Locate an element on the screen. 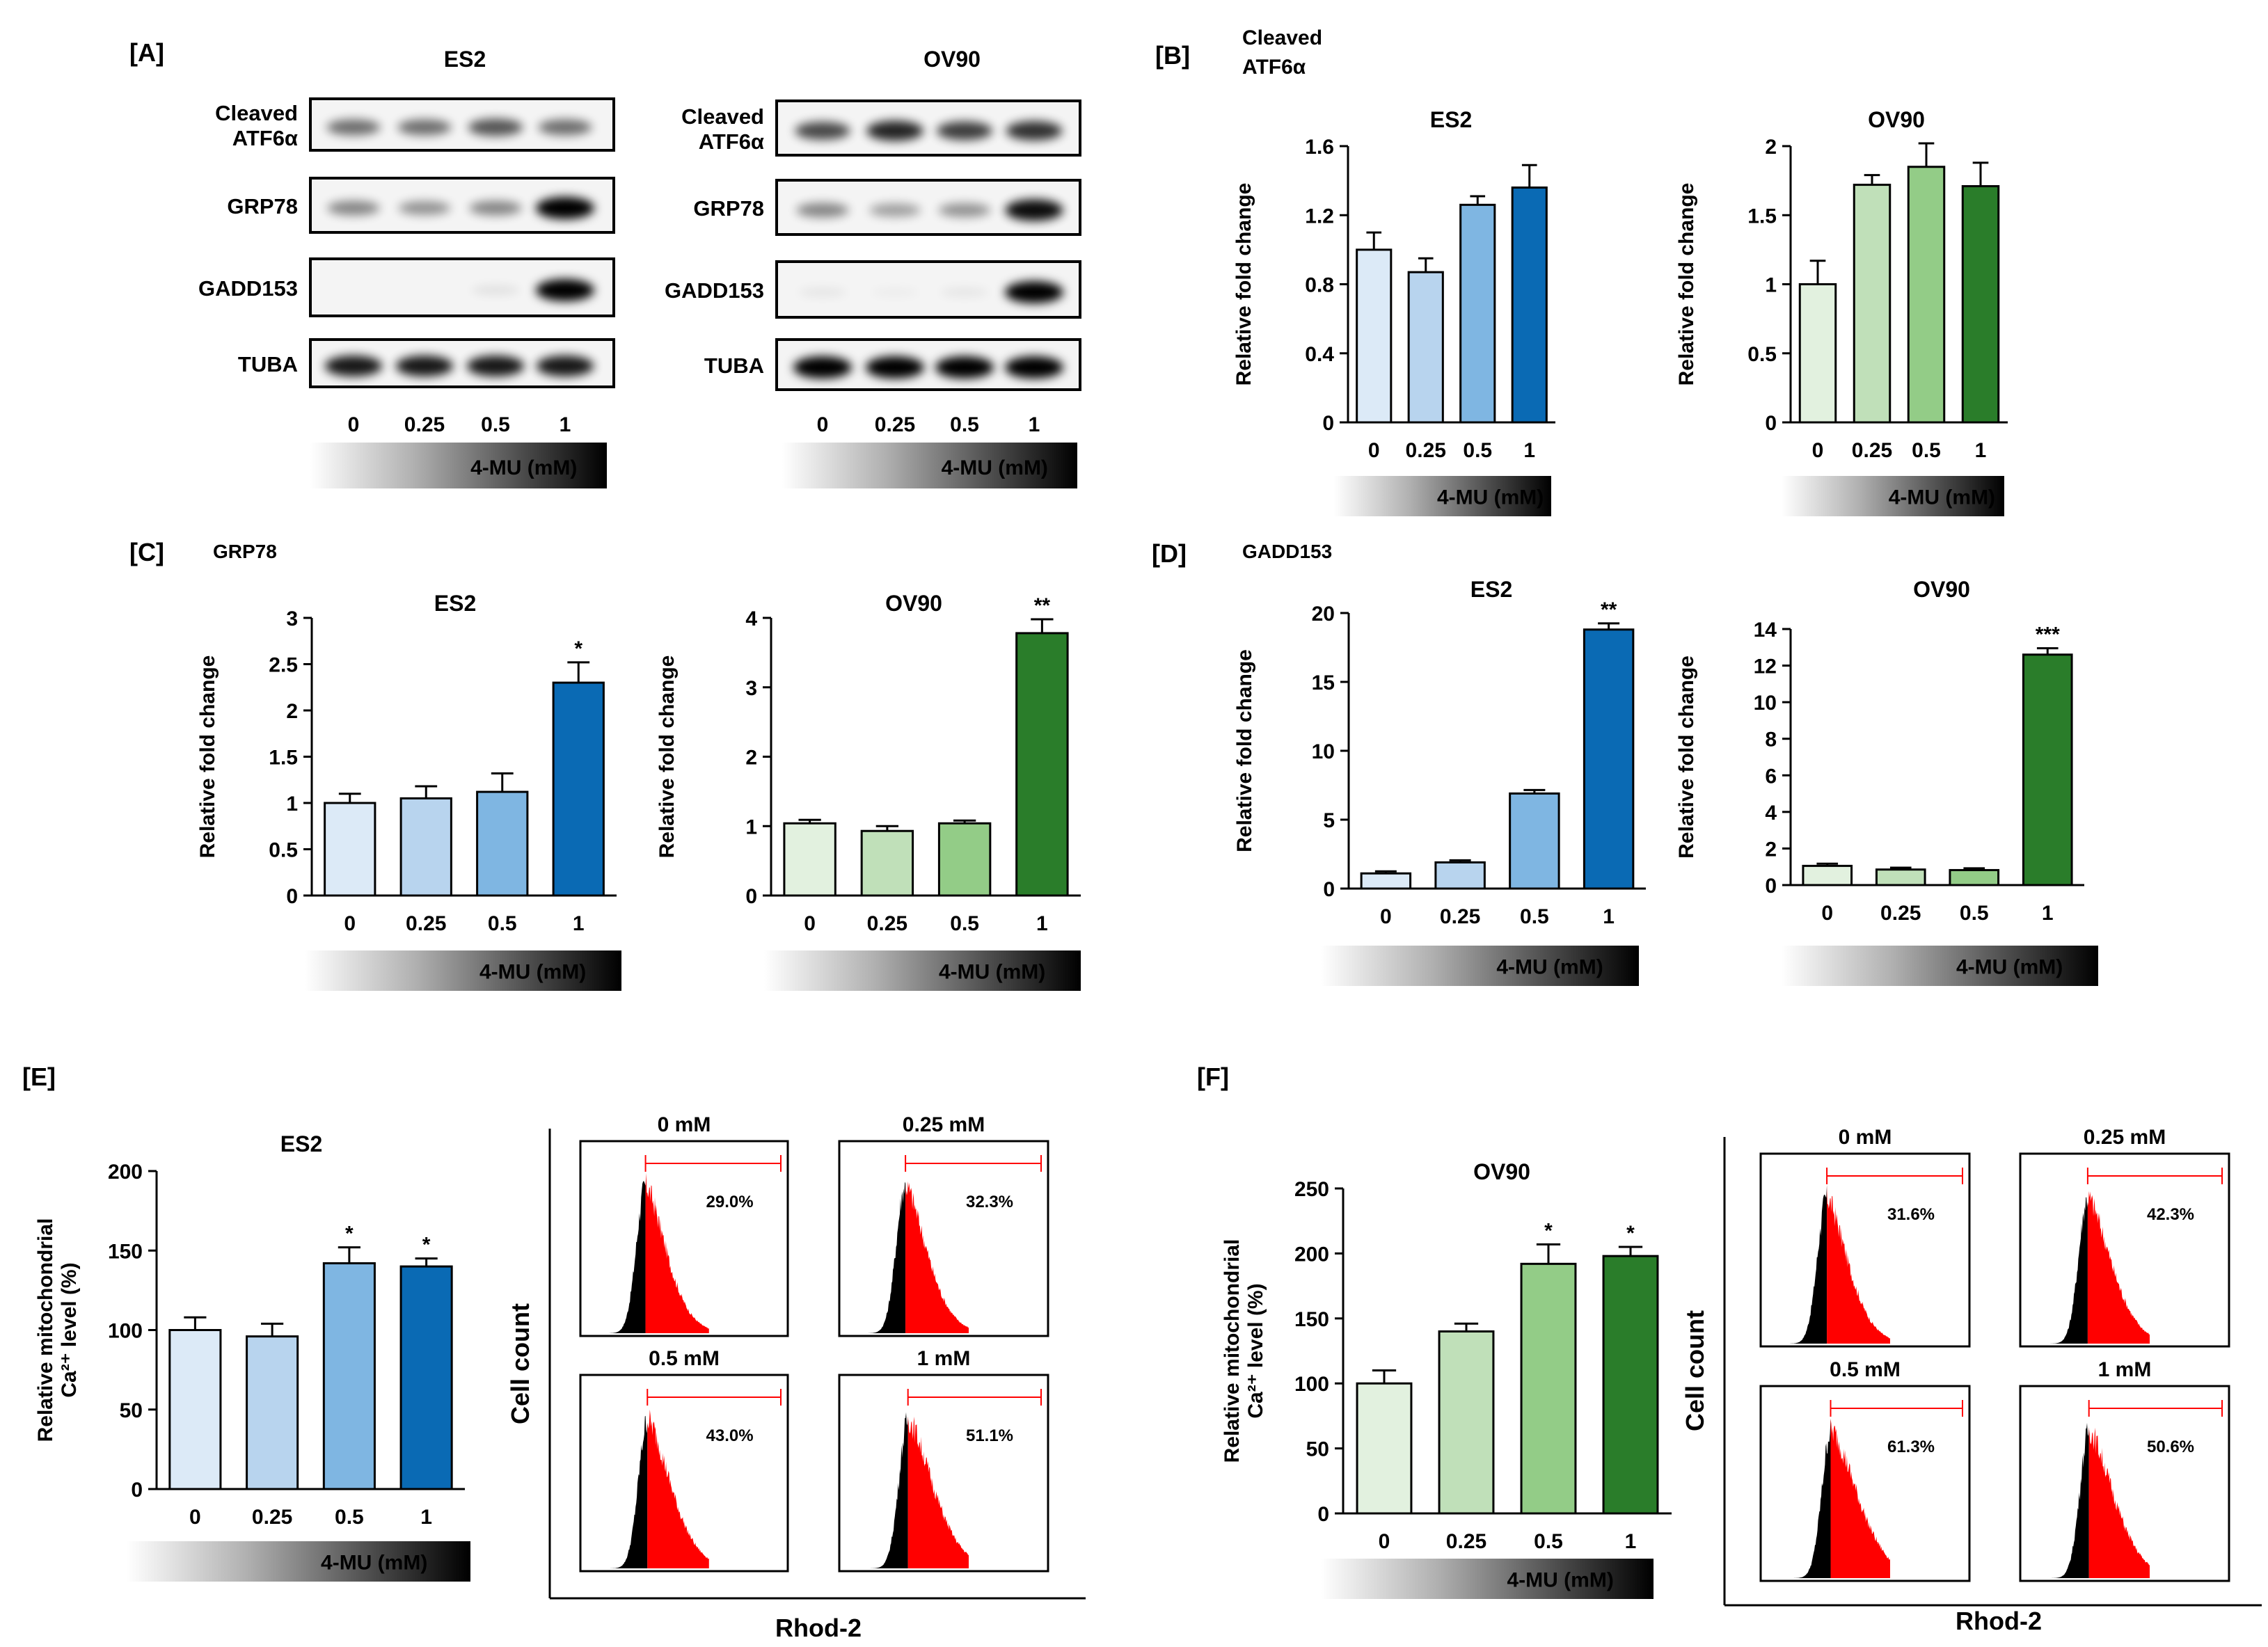  significance-marker: ** is located at coordinates (1609, 609).